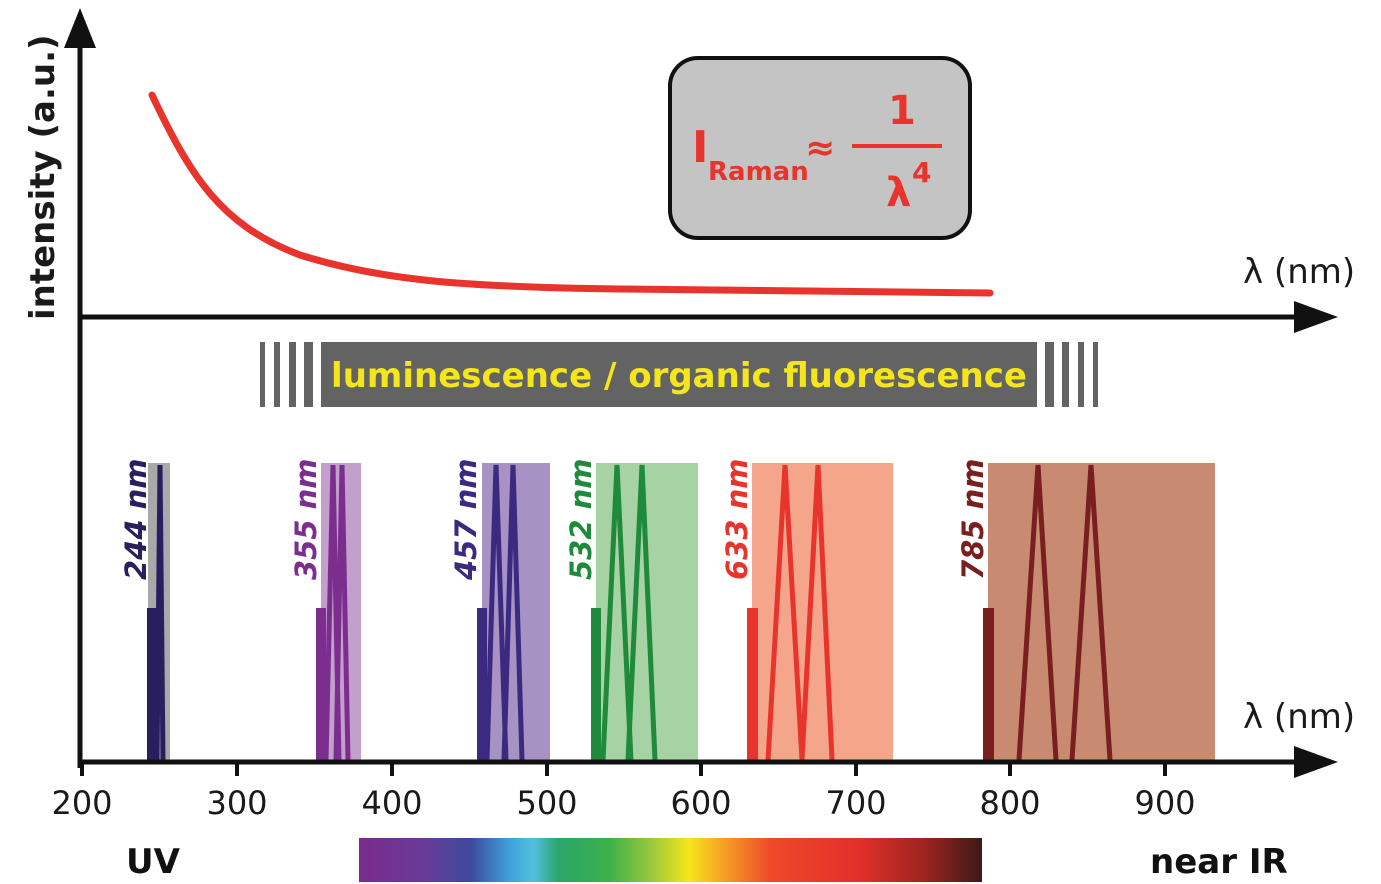 The height and width of the screenshot is (884, 1381). Describe the element at coordinates (1316, 762) in the screenshot. I see `bottom-x-axis-arrow` at that location.